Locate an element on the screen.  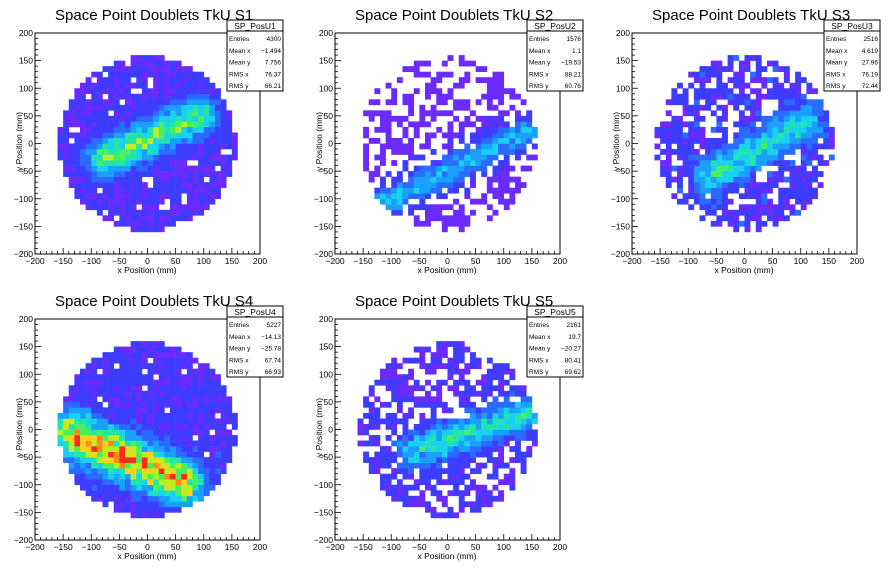
y-tick-label: 200 is located at coordinates (623, 33).